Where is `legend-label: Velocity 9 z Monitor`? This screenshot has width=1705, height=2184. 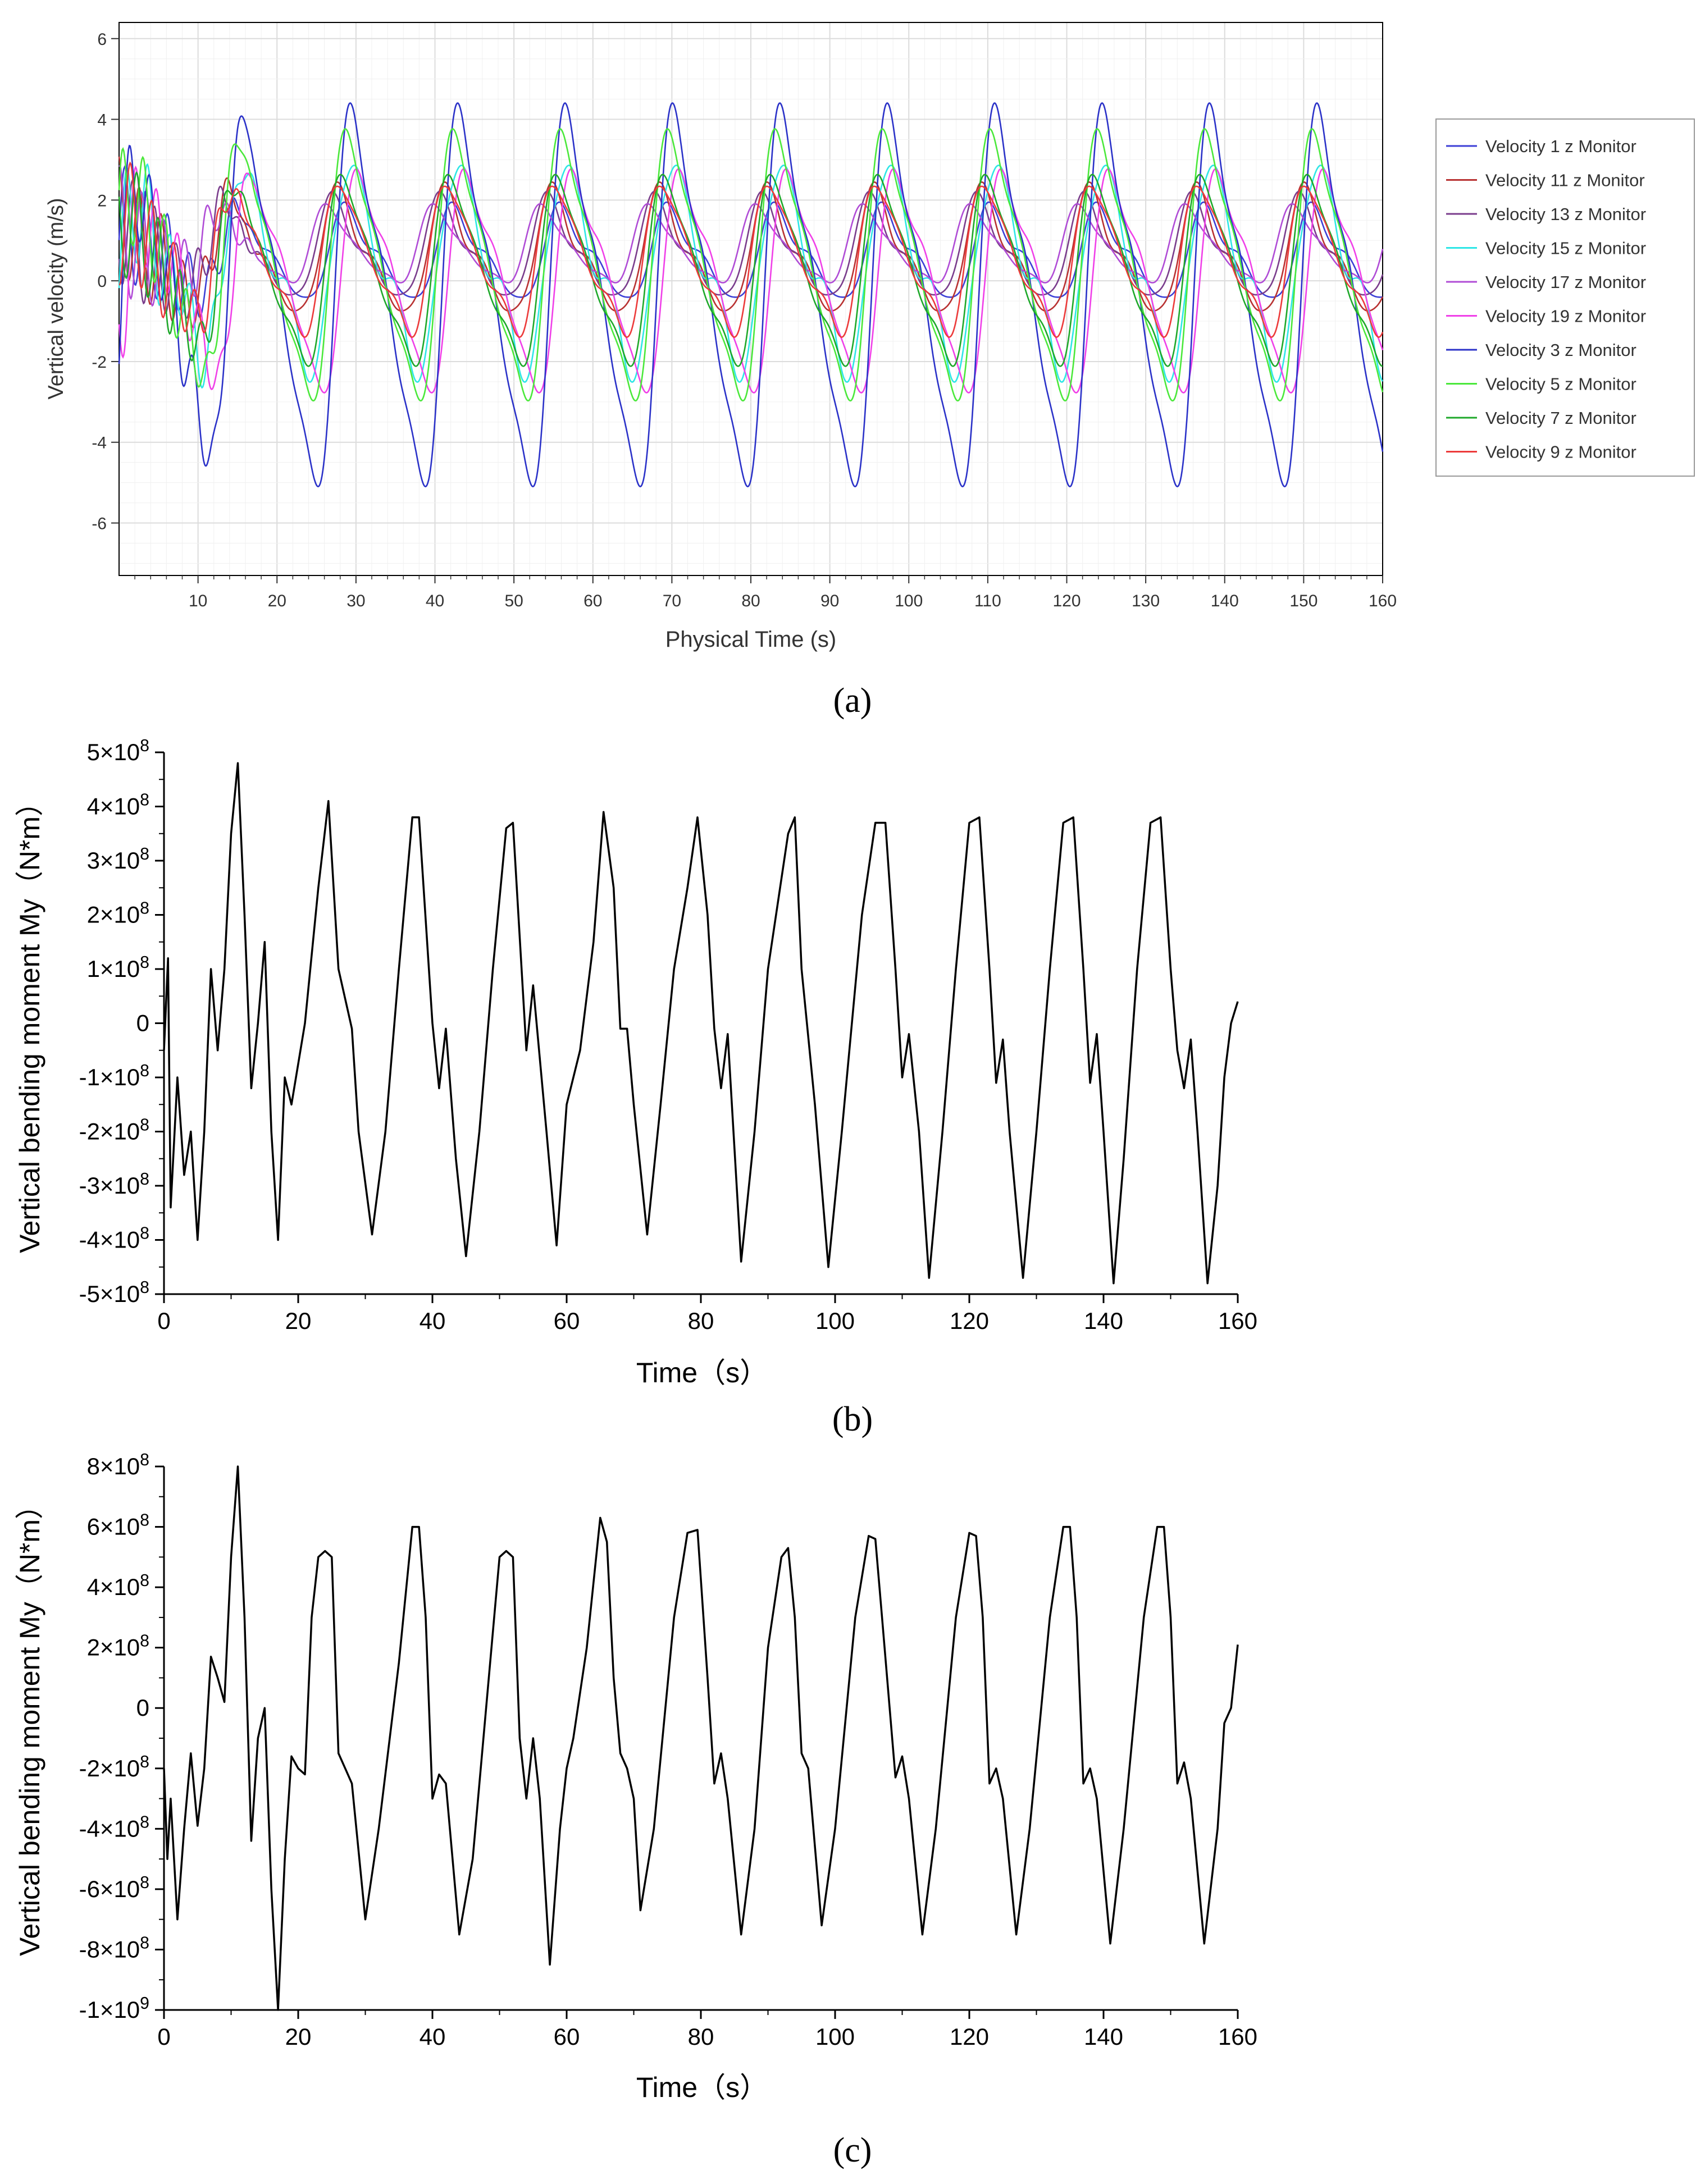
legend-label: Velocity 9 z Monitor is located at coordinates (1561, 452).